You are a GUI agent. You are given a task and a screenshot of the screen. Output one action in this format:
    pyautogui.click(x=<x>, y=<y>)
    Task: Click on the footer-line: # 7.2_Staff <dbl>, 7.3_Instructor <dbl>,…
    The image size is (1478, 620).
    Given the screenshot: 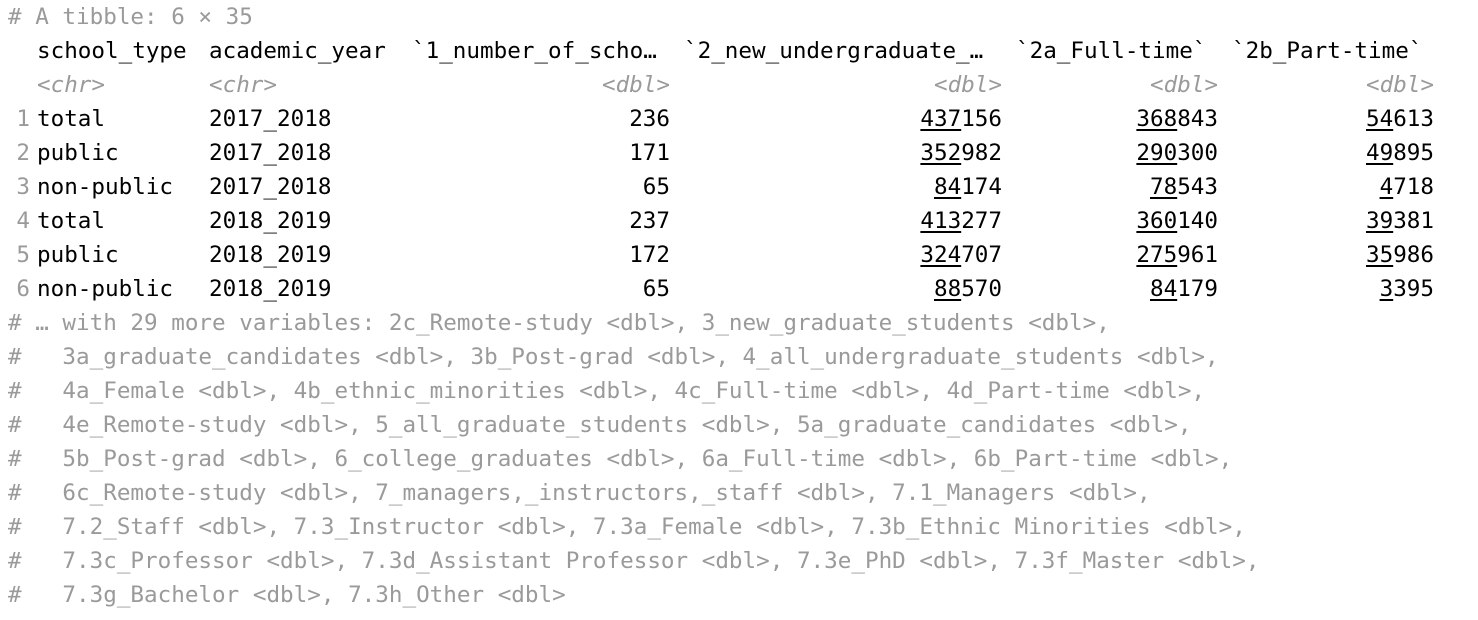 What is the action you would take?
    pyautogui.click(x=627, y=527)
    